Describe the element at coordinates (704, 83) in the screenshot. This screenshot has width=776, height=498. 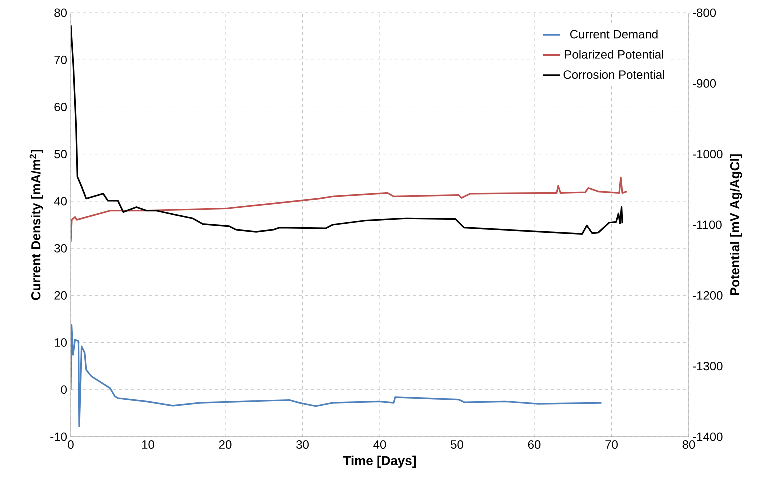
I see `y2-tick-label: -900` at that location.